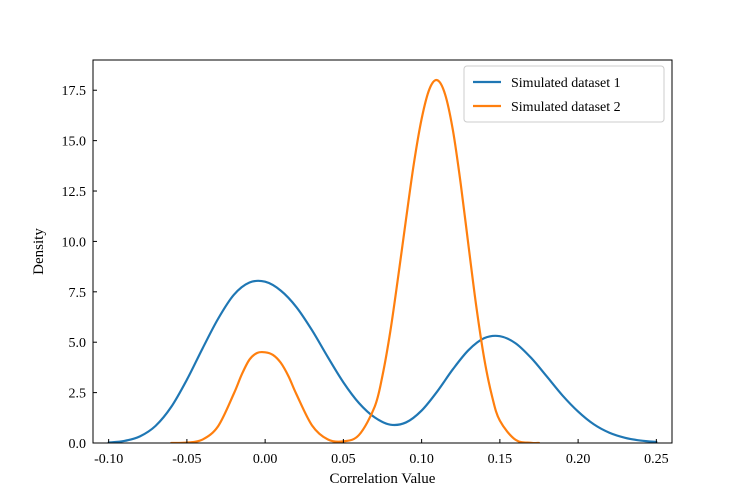  I want to click on y-tick-label: 17.5, so click(74, 91).